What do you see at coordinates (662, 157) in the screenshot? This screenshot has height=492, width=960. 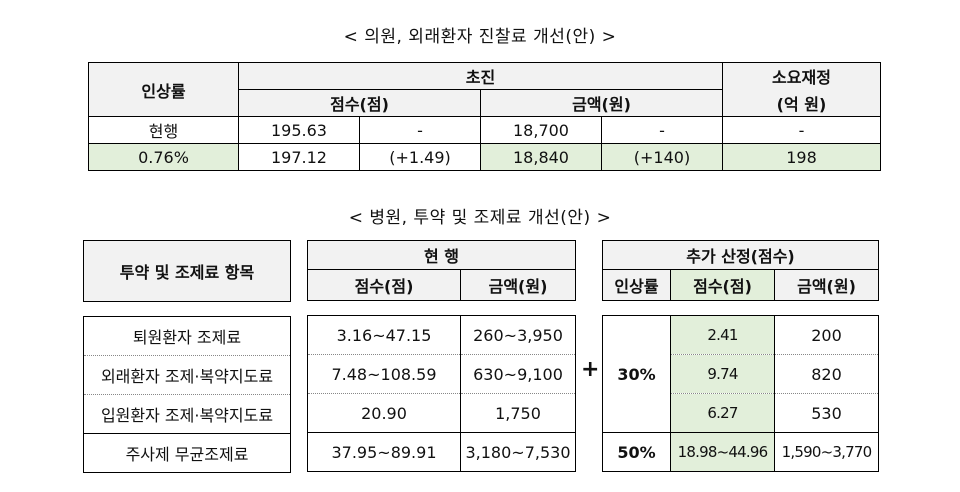 I see `cell-amount-delta: (+140)` at bounding box center [662, 157].